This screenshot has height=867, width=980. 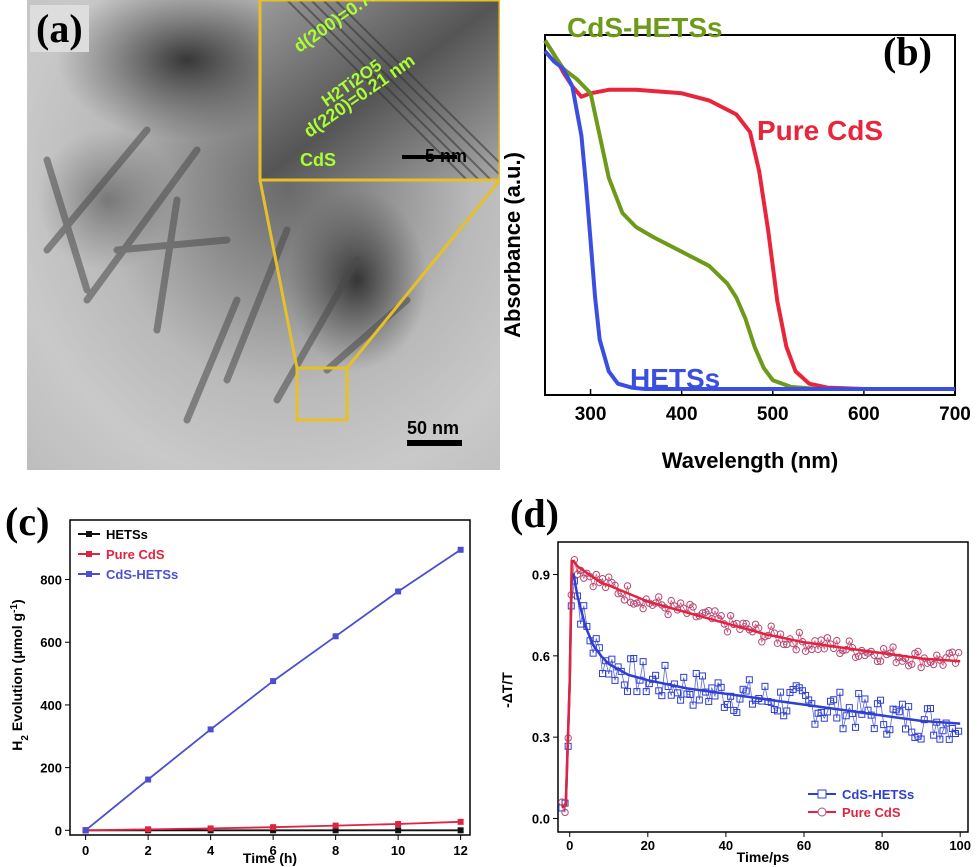 What do you see at coordinates (318, 160) in the screenshot?
I see `phase-label-2: CdS` at bounding box center [318, 160].